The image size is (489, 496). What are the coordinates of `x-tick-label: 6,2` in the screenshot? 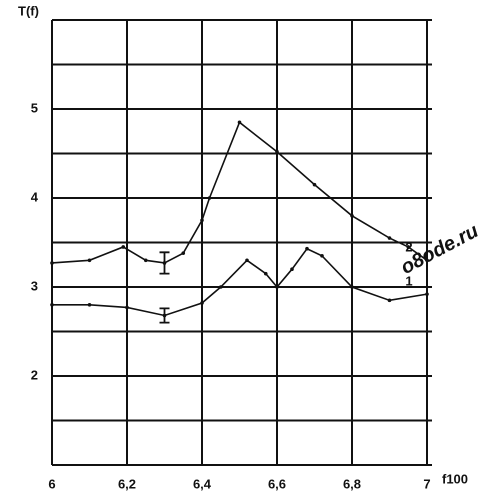 It's located at (127, 483).